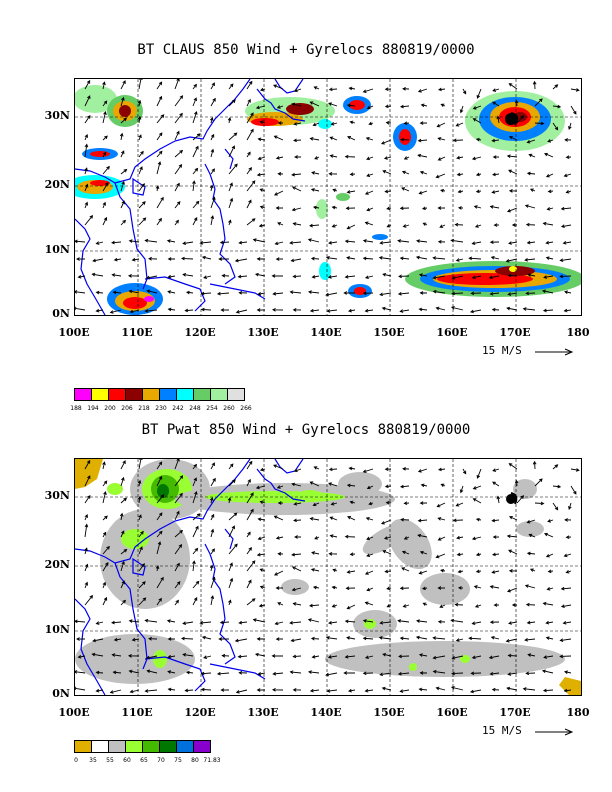  What do you see at coordinates (159, 394) in the screenshot?
I see `panel1-legend` at bounding box center [159, 394].